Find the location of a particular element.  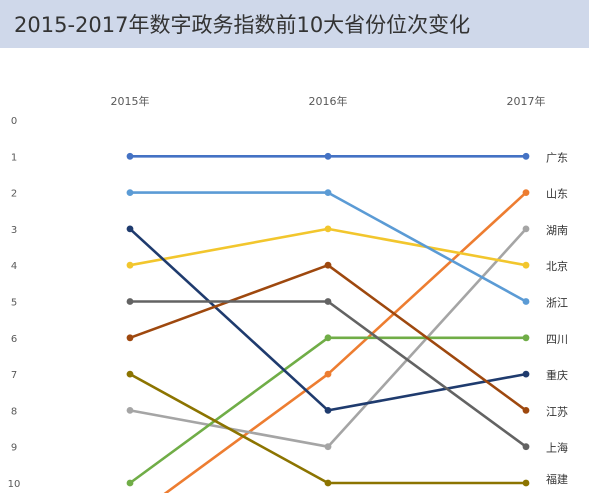

series-label: 江苏 is located at coordinates (557, 411).